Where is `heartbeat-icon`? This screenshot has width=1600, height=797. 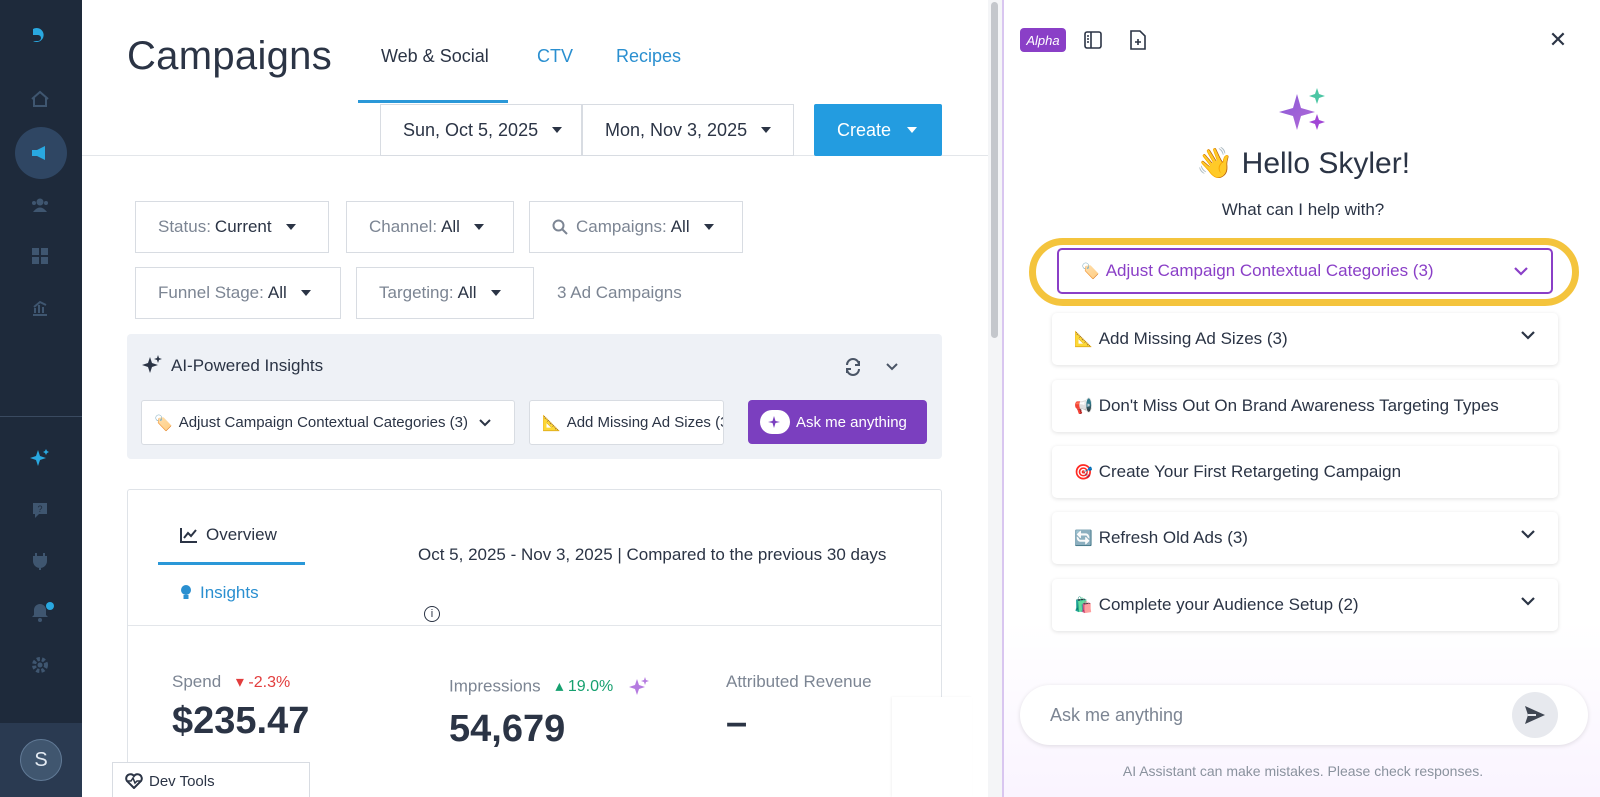
heartbeat-icon is located at coordinates (134, 781).